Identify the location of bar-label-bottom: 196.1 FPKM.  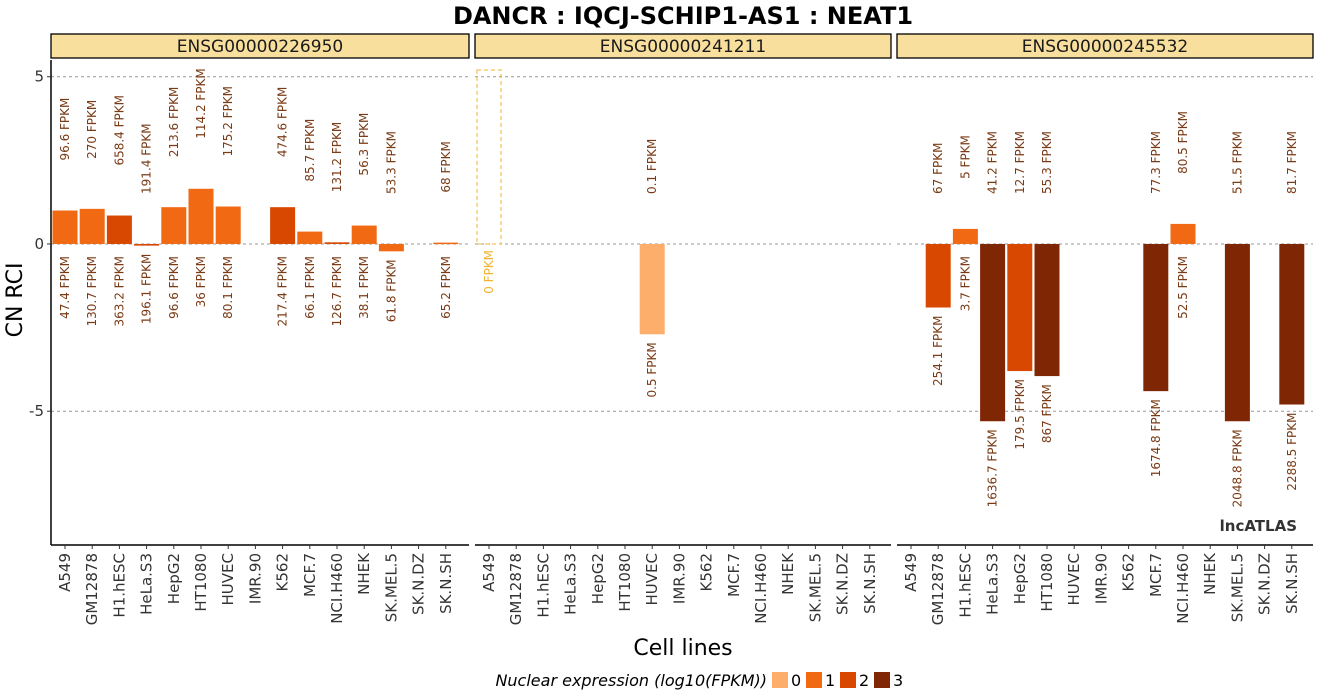
(147, 289).